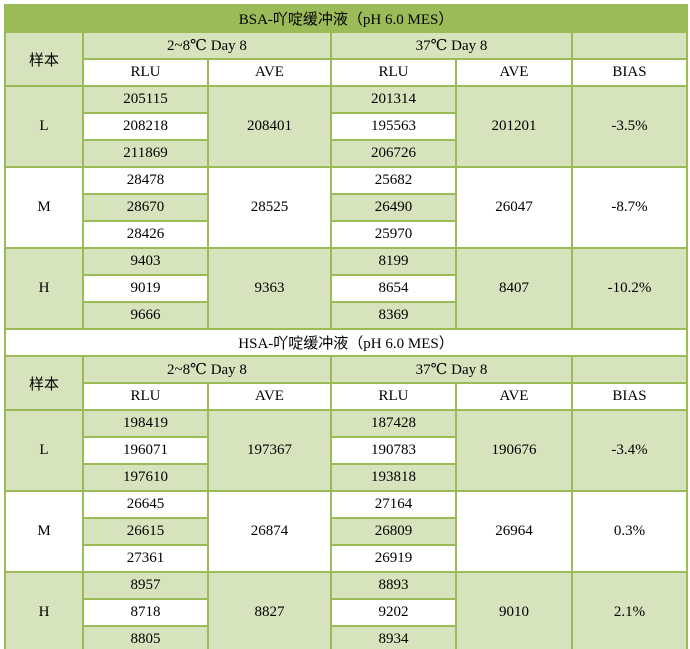 The width and height of the screenshot is (690, 649). What do you see at coordinates (269, 610) in the screenshot?
I see `ave-value: 8827` at bounding box center [269, 610].